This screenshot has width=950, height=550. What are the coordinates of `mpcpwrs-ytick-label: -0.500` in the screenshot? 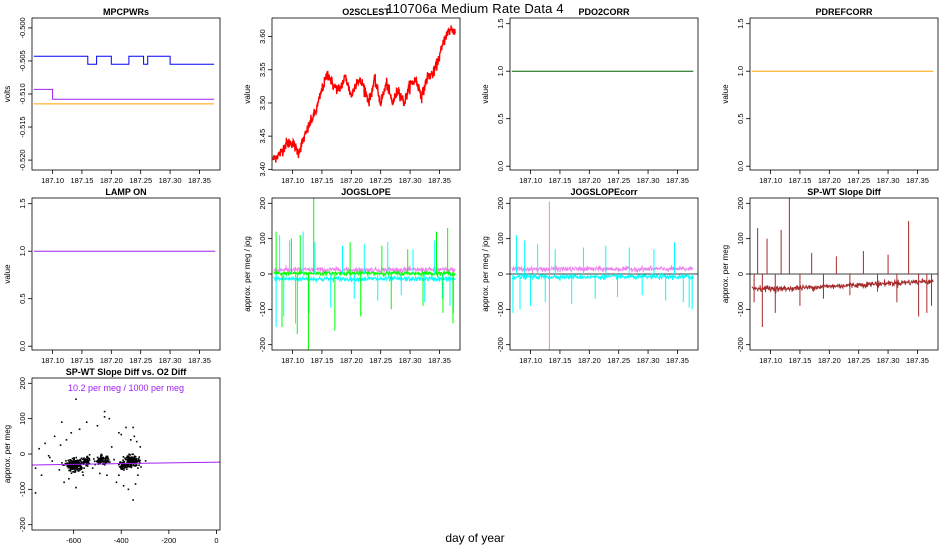 It's located at (22, 27).